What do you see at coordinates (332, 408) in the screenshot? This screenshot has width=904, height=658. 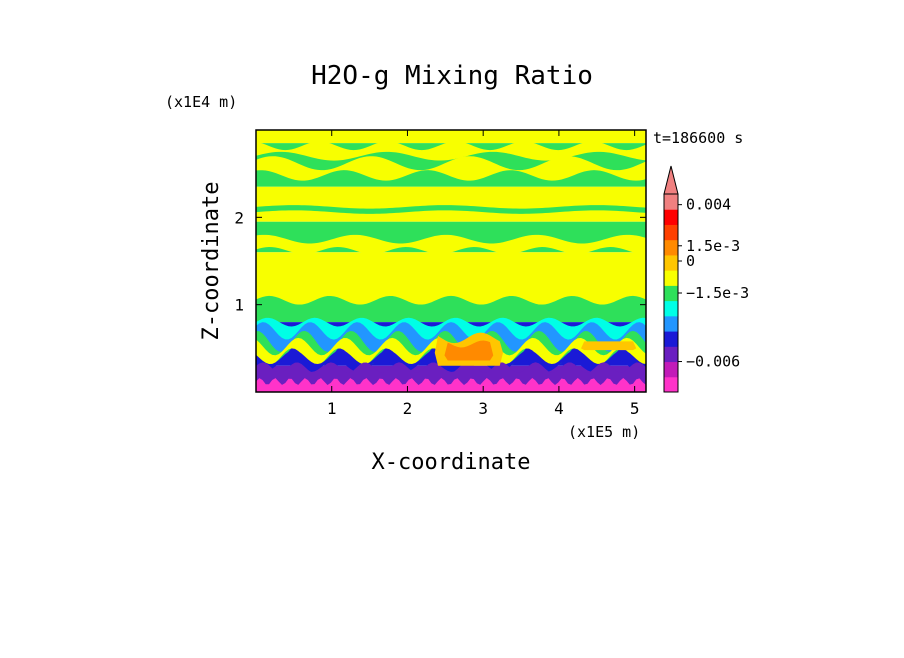 I see `x-tick-label: 1` at bounding box center [332, 408].